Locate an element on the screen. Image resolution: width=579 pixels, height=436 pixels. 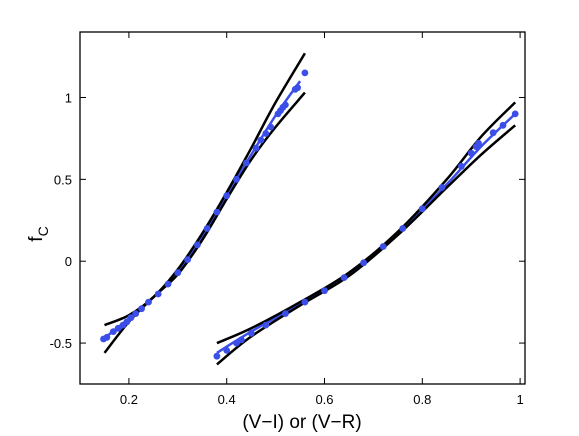
y-axis-label-subscript: C is located at coordinates (43, 231).